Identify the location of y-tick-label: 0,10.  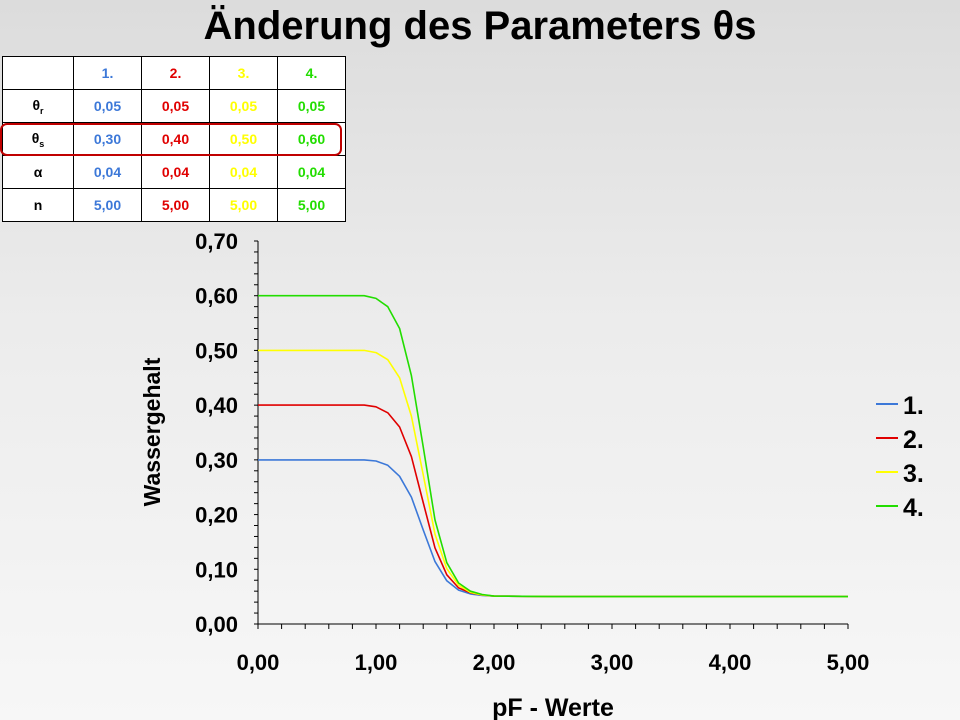
(216, 569).